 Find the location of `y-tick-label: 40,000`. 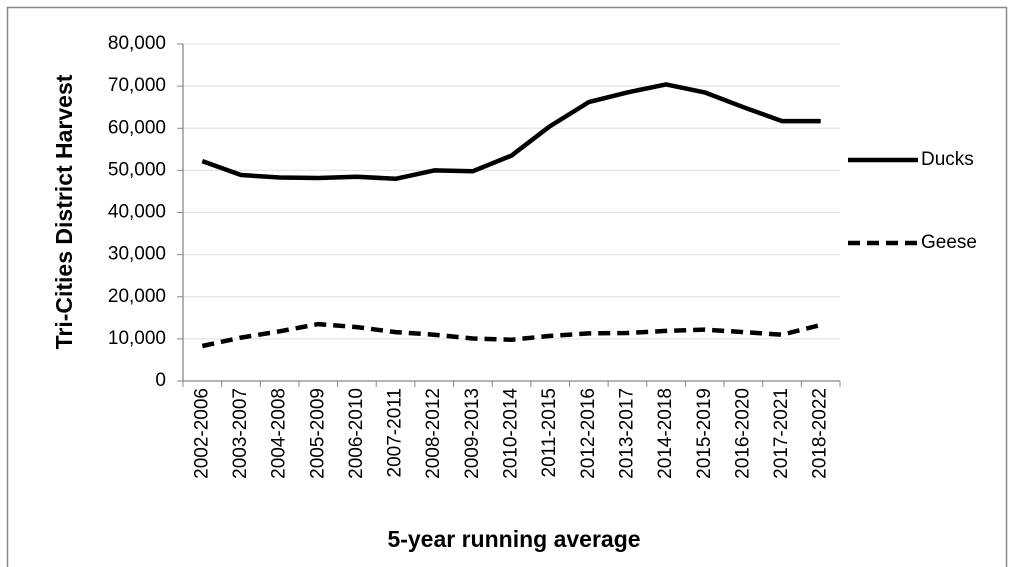

y-tick-label: 40,000 is located at coordinates (137, 212).